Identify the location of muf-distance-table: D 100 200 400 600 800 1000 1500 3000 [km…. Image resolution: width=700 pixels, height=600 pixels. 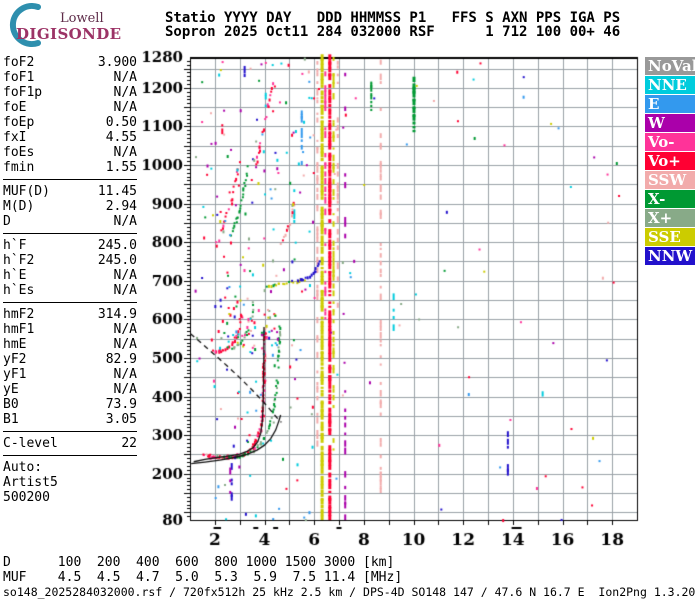
(202, 570).